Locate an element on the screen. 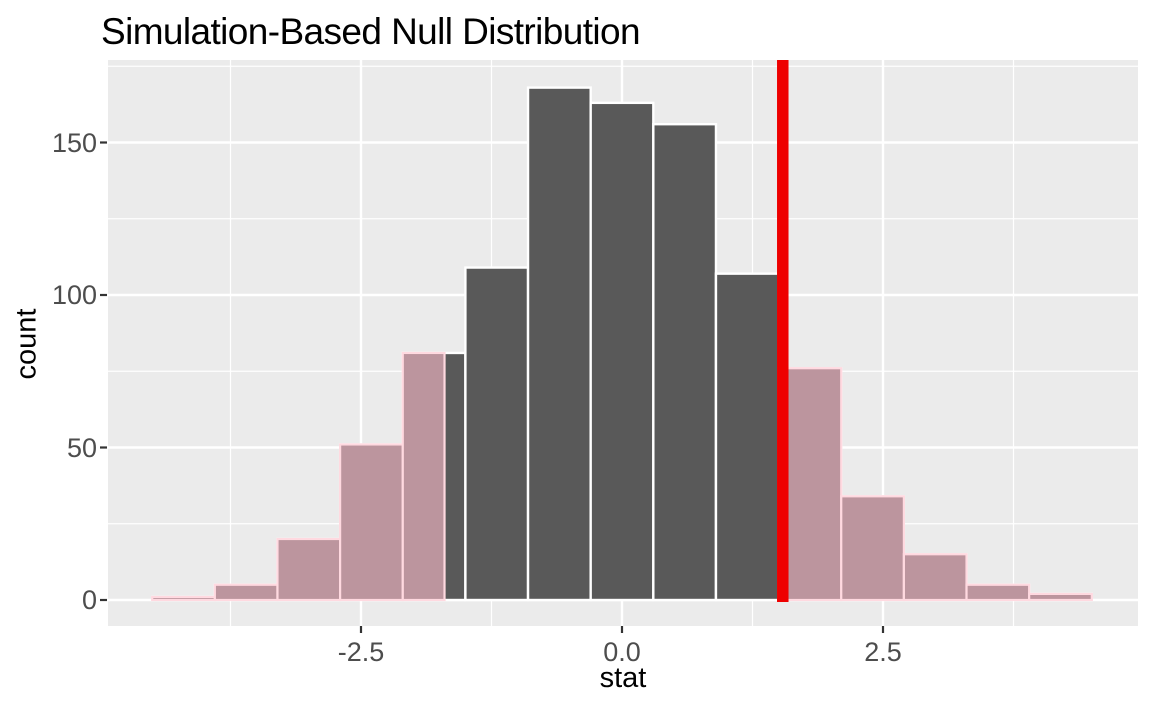  x-axis-title: stat is located at coordinates (623, 678).